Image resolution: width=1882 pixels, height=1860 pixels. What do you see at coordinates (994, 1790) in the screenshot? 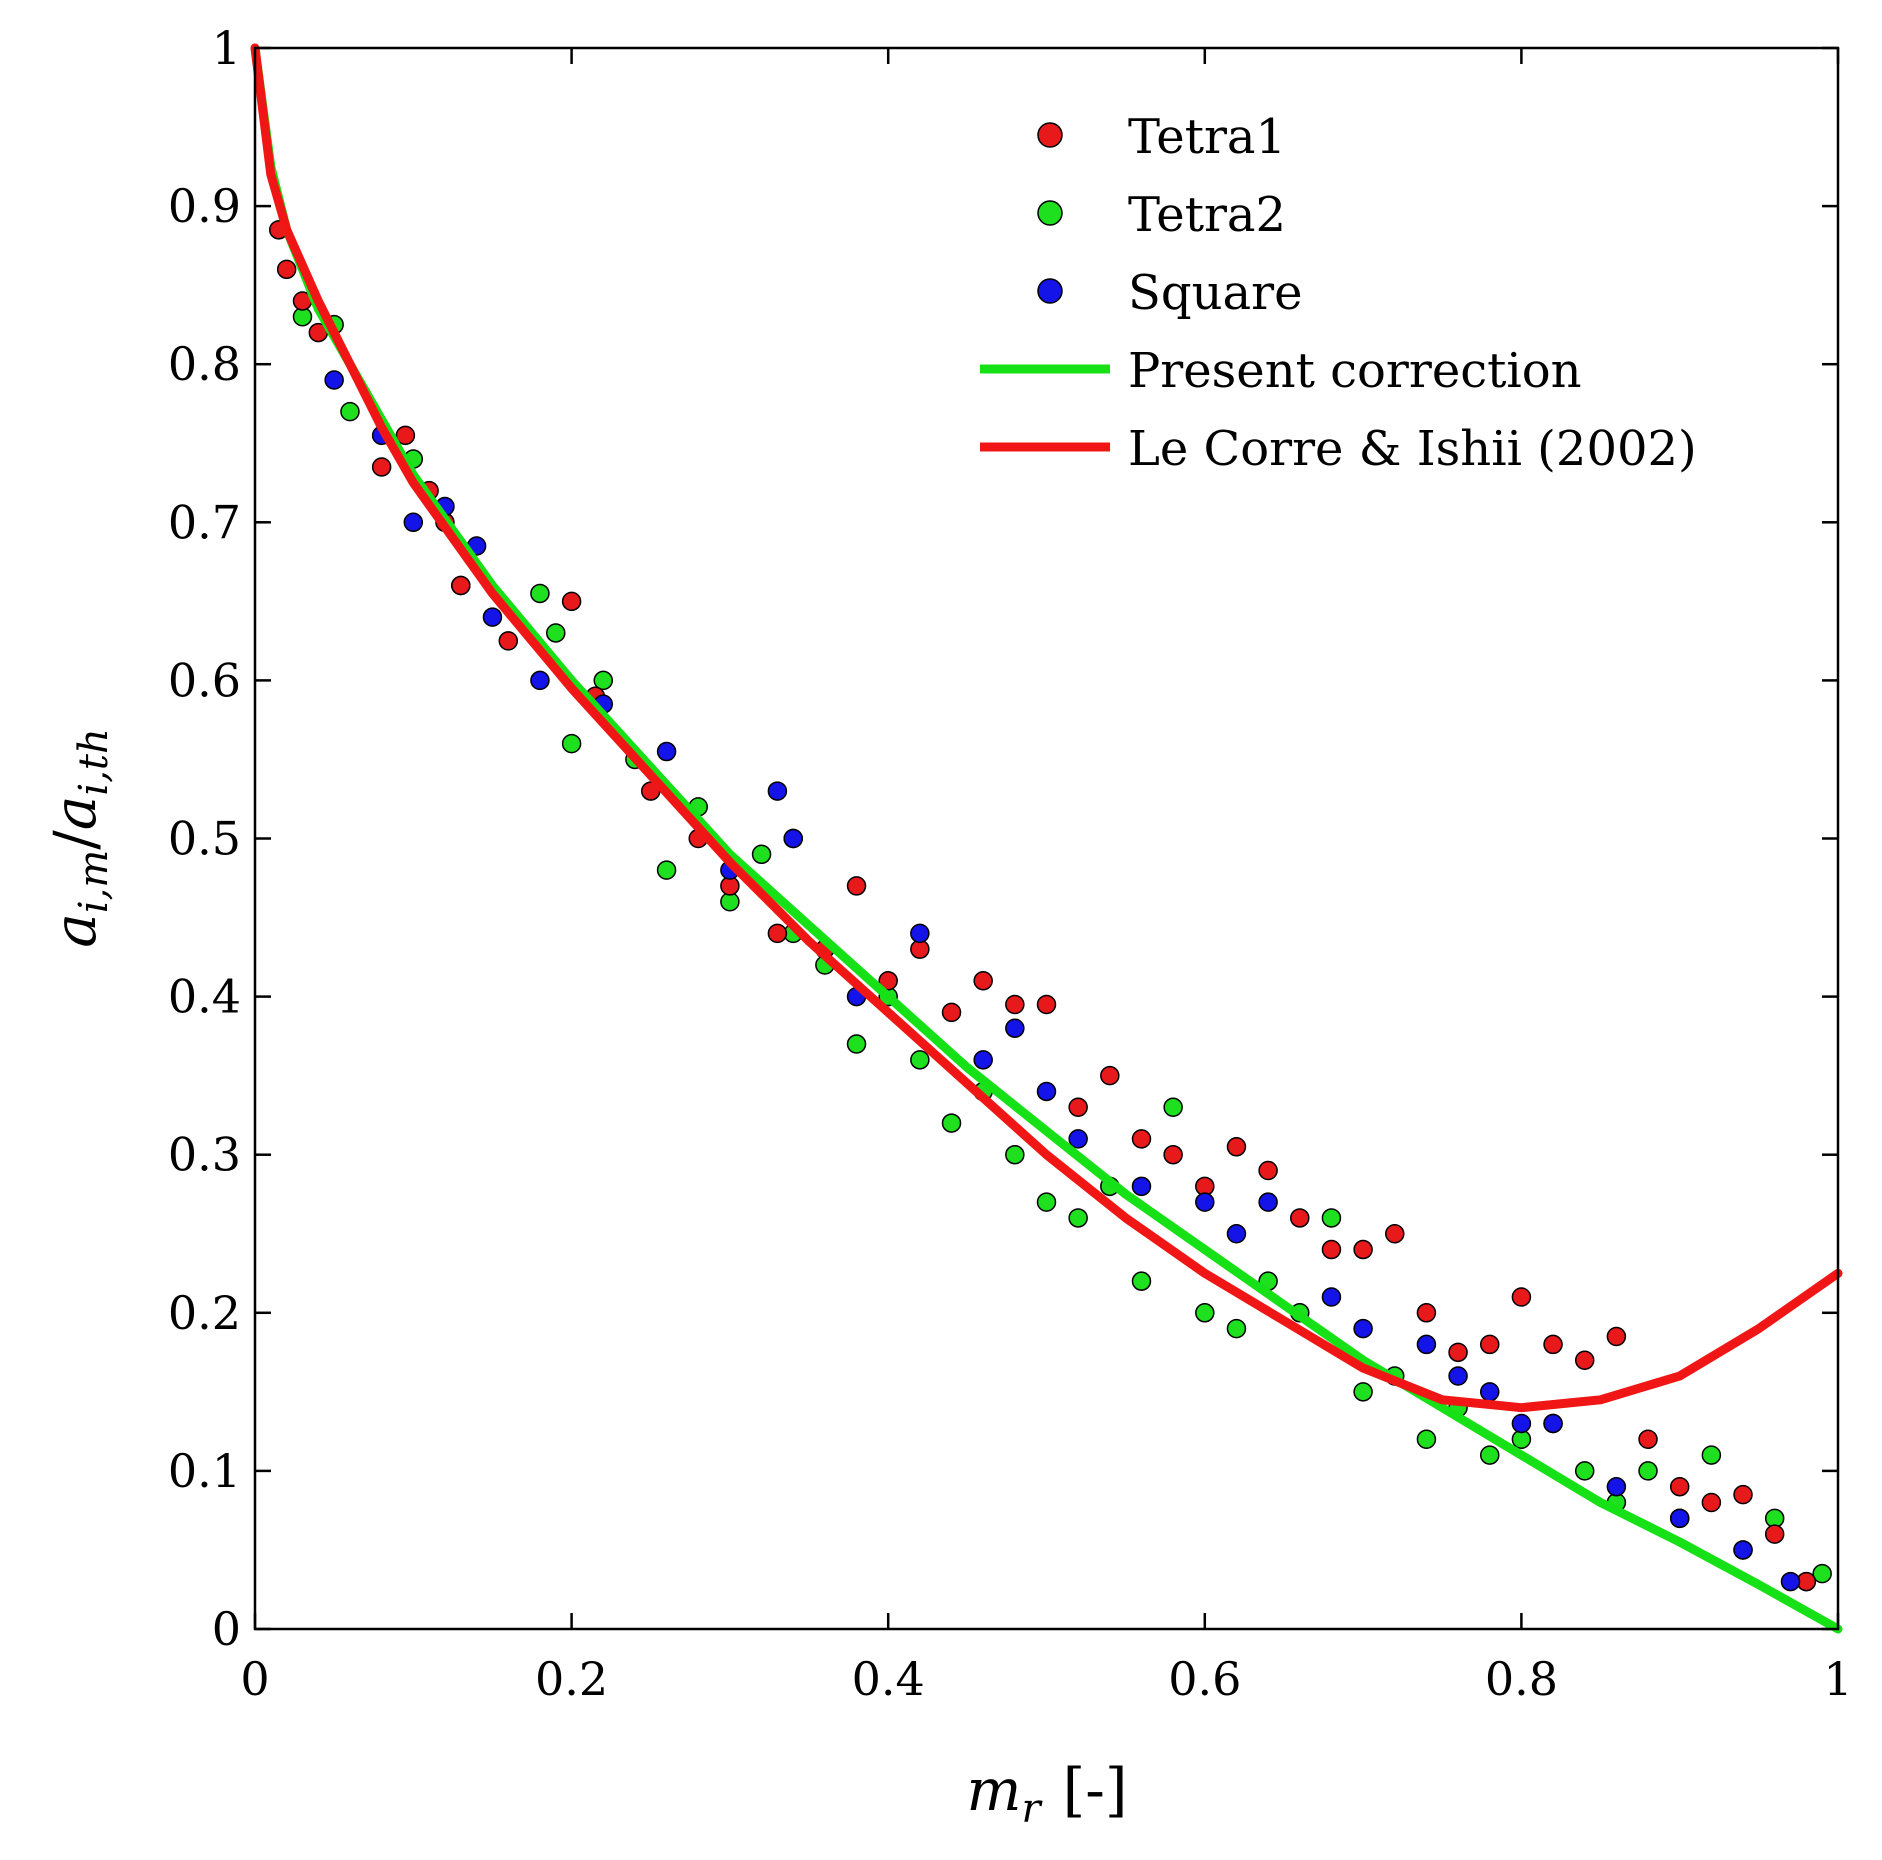
I see `x-axis-title-main: m` at bounding box center [994, 1790].